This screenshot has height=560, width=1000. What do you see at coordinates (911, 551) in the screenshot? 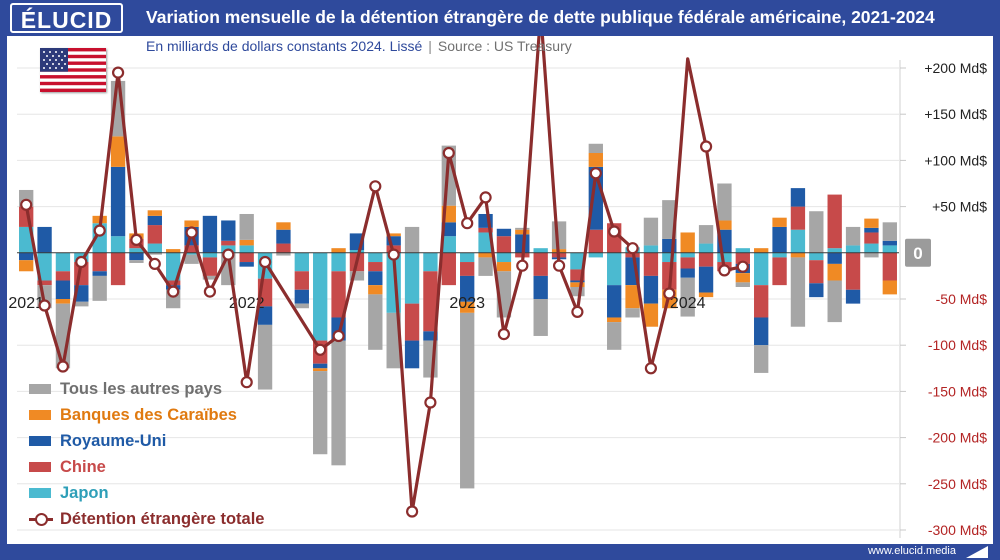
I see `website-link: www.elucid.media` at bounding box center [911, 551].